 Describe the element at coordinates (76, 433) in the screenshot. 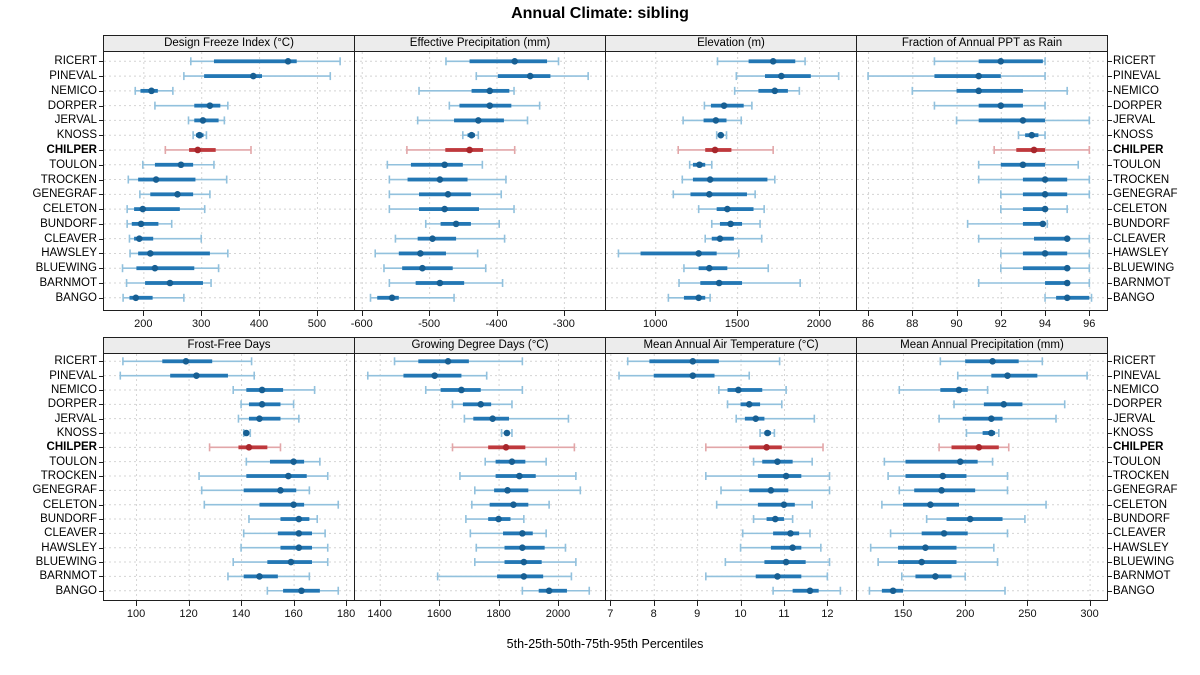

I see `site-label-left: KNOSS` at that location.